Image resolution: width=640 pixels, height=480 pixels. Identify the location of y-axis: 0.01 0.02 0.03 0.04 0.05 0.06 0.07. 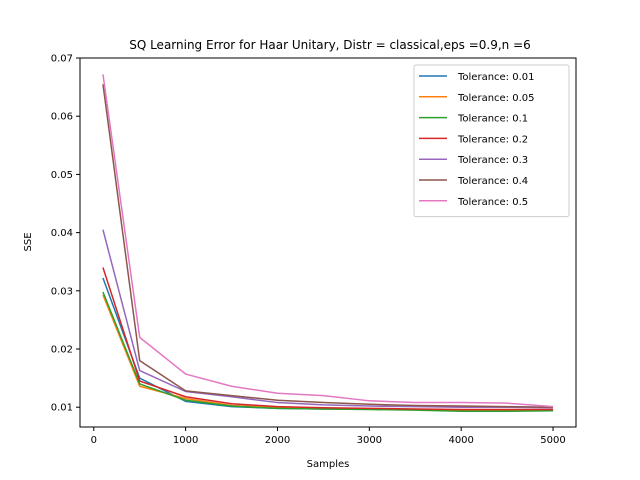
(65, 234).